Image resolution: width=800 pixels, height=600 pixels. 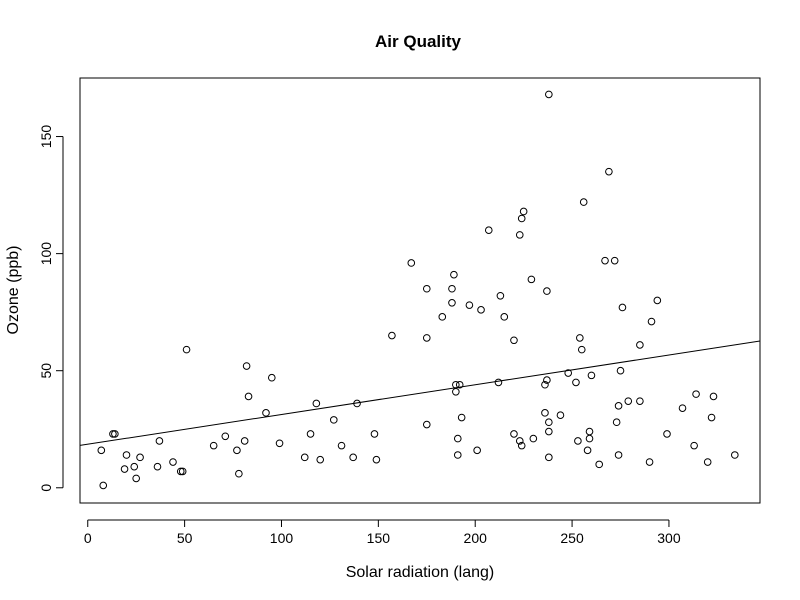 What do you see at coordinates (282, 538) in the screenshot?
I see `x-tick-label: 100` at bounding box center [282, 538].